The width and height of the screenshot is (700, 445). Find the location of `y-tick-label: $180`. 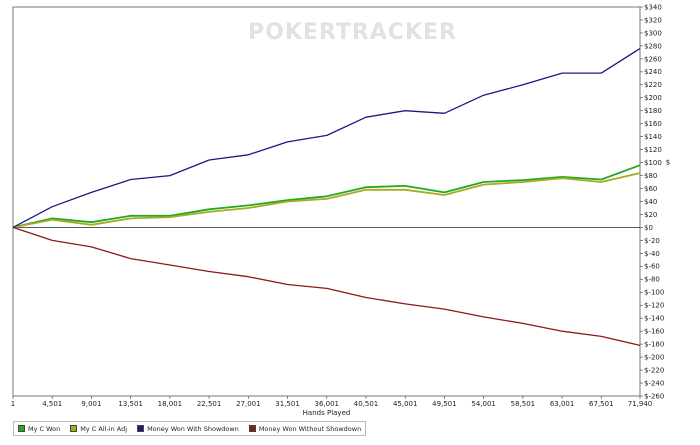

y-tick-label: $180 is located at coordinates (653, 111).